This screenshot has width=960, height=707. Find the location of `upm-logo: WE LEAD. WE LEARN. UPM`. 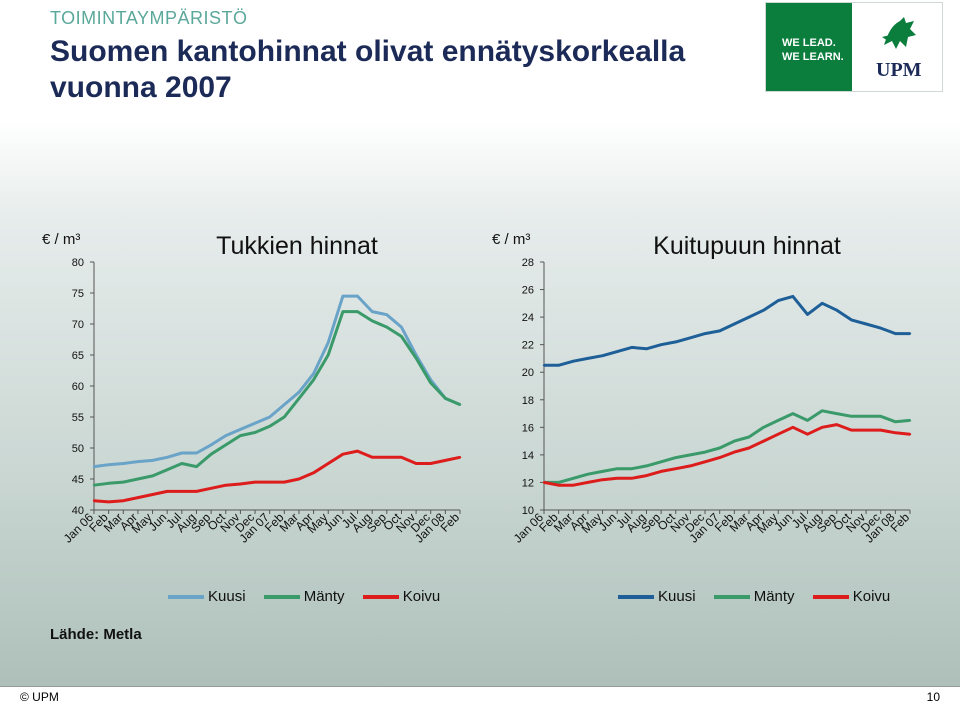

upm-logo: WE LEAD. WE LEARN. UPM is located at coordinates (854, 47).